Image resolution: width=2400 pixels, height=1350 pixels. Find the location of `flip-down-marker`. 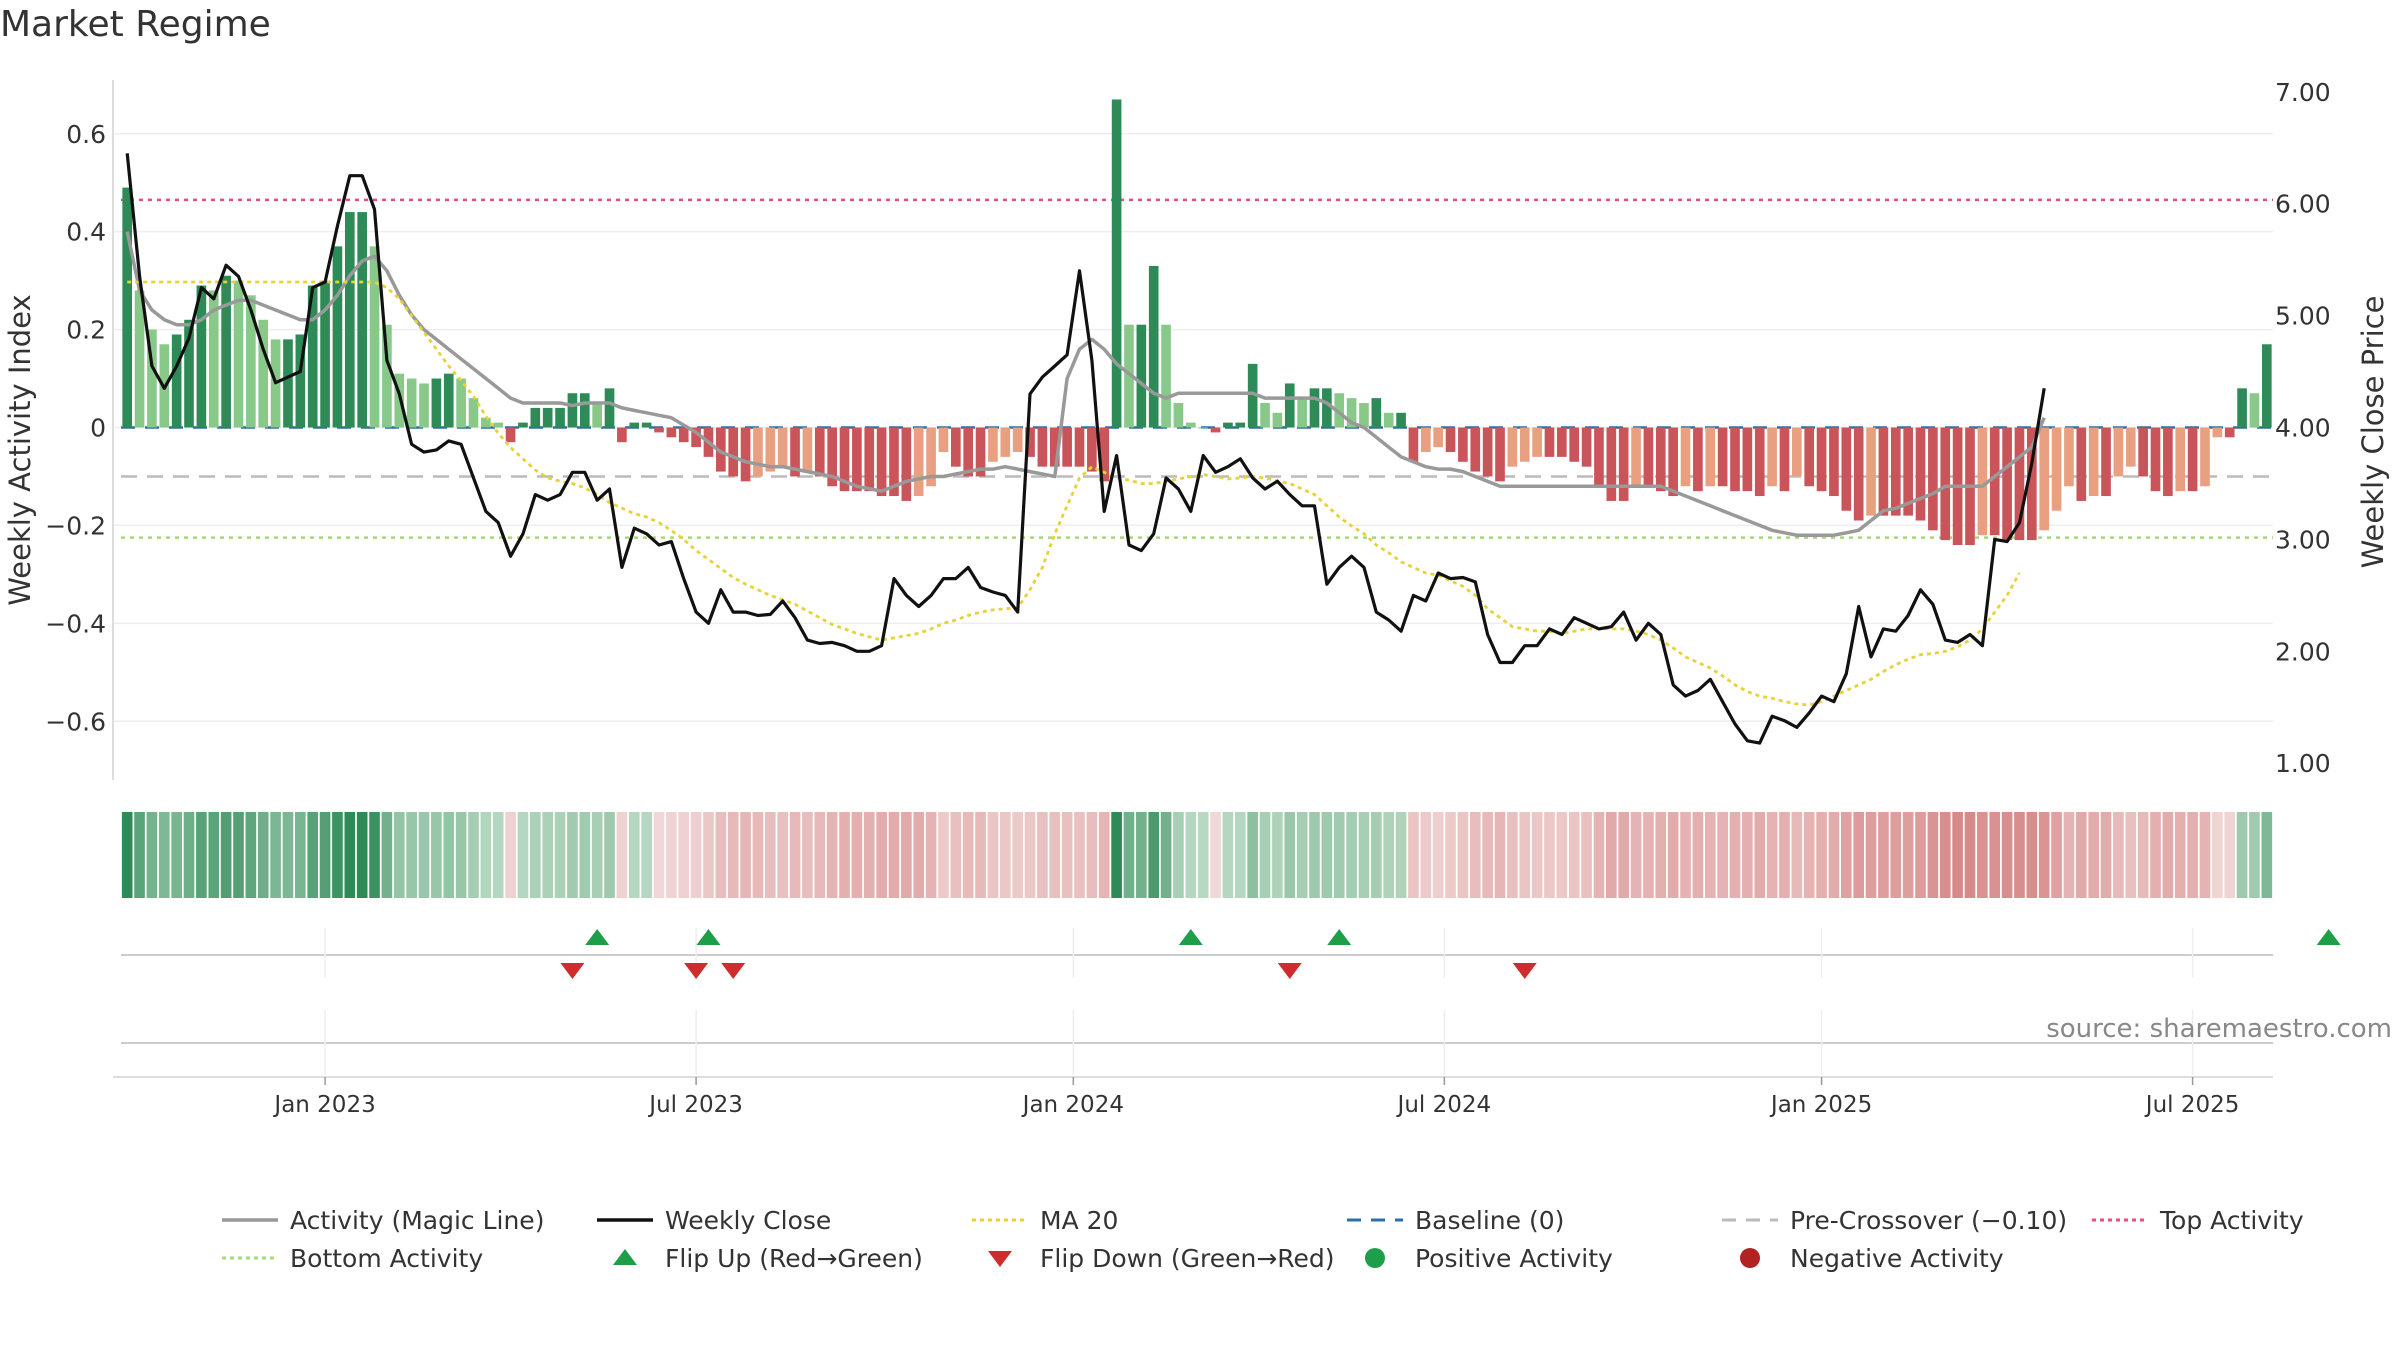

flip-down-marker is located at coordinates (1524, 971).